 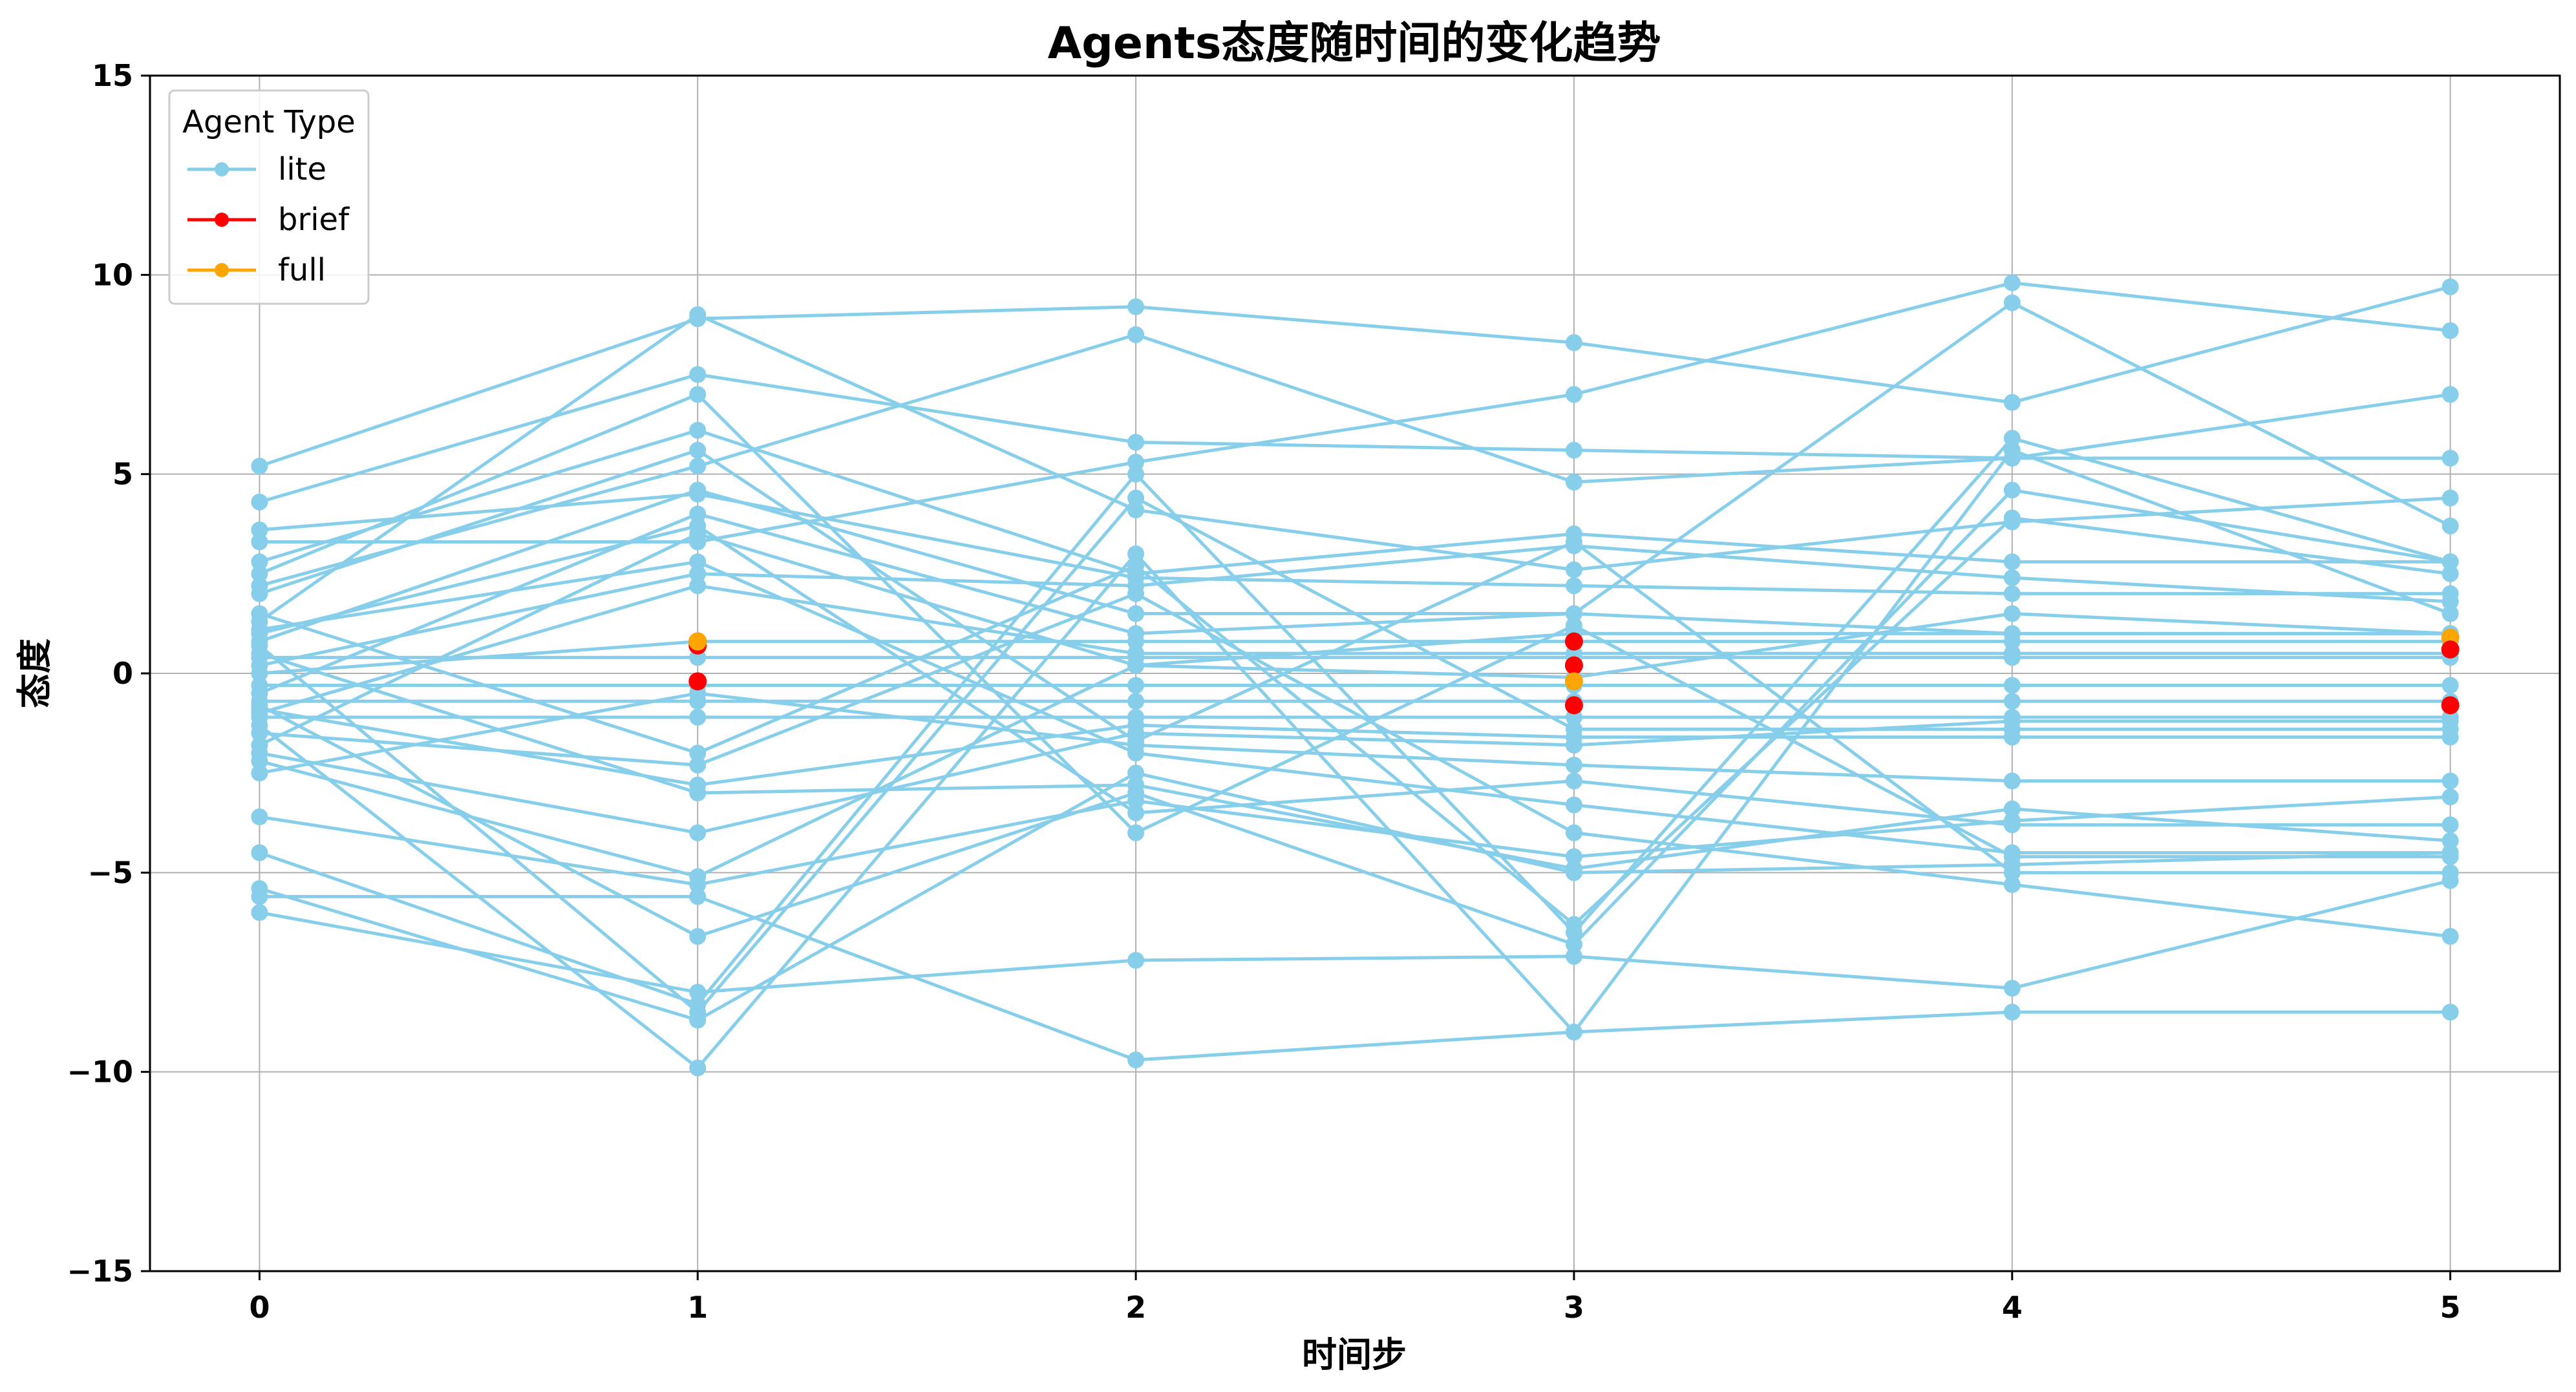 What do you see at coordinates (100, 1072) in the screenshot?
I see `y-tick-label-1: −10` at bounding box center [100, 1072].